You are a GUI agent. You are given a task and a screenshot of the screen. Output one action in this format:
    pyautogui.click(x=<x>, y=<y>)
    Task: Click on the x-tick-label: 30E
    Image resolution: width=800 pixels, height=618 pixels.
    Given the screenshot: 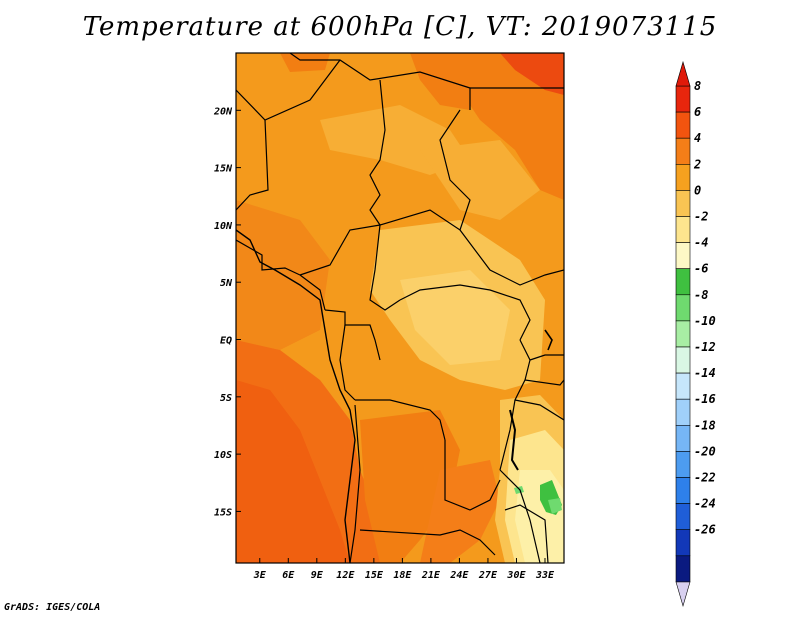 What is the action you would take?
    pyautogui.click(x=516, y=575)
    